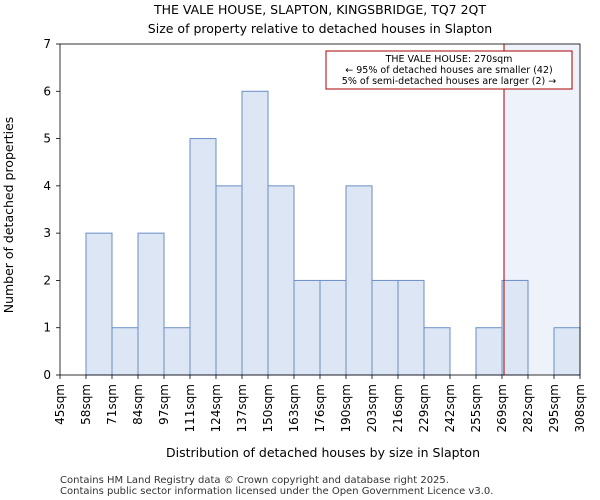 Image resolution: width=600 pixels, height=500 pixels. What do you see at coordinates (47, 91) in the screenshot?
I see `y-tick-label-6: 6` at bounding box center [47, 91].